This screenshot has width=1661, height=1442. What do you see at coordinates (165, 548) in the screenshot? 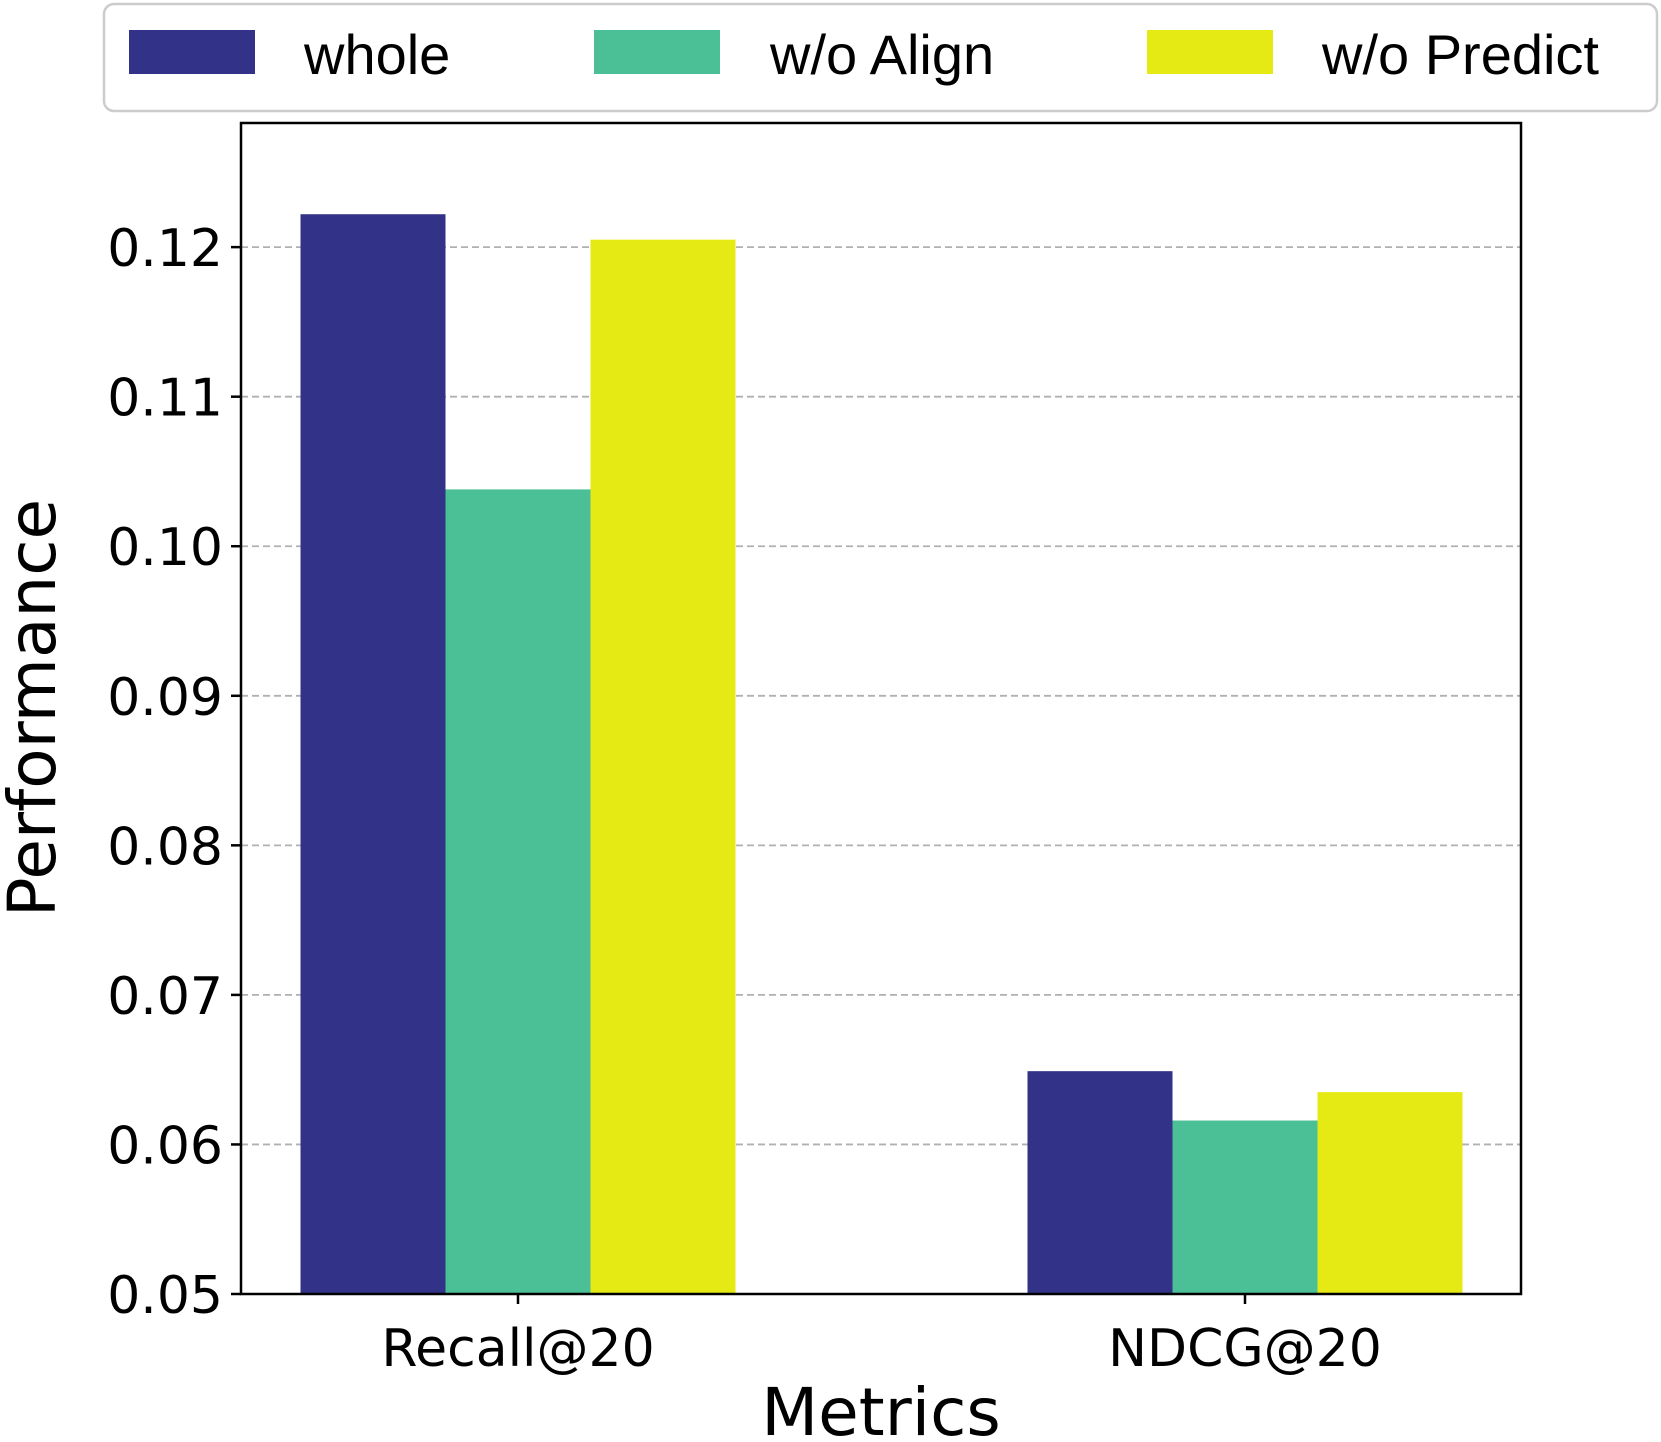
I see `y-tick-label: 0.10` at bounding box center [165, 548].